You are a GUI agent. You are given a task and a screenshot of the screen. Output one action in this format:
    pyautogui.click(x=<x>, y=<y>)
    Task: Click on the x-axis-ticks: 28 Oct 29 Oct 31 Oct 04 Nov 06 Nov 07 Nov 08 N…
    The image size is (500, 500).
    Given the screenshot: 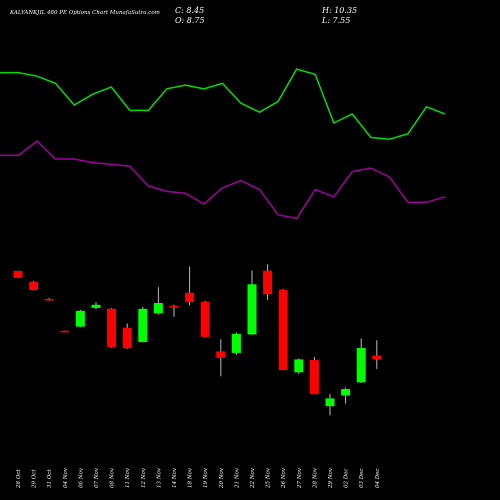 What is the action you would take?
    pyautogui.click(x=198, y=478)
    